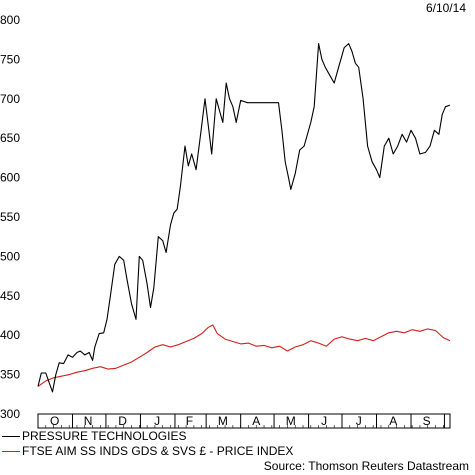  Describe the element at coordinates (10, 138) in the screenshot. I see `y-tick-label: 650` at that location.